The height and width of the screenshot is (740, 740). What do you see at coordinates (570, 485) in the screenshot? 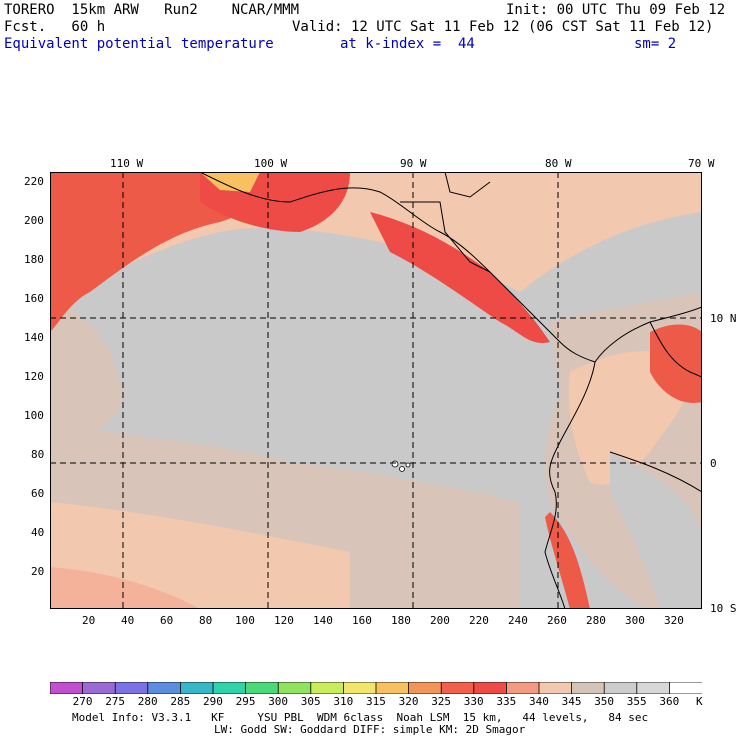
I see `coastline-pacific-south` at bounding box center [570, 485].